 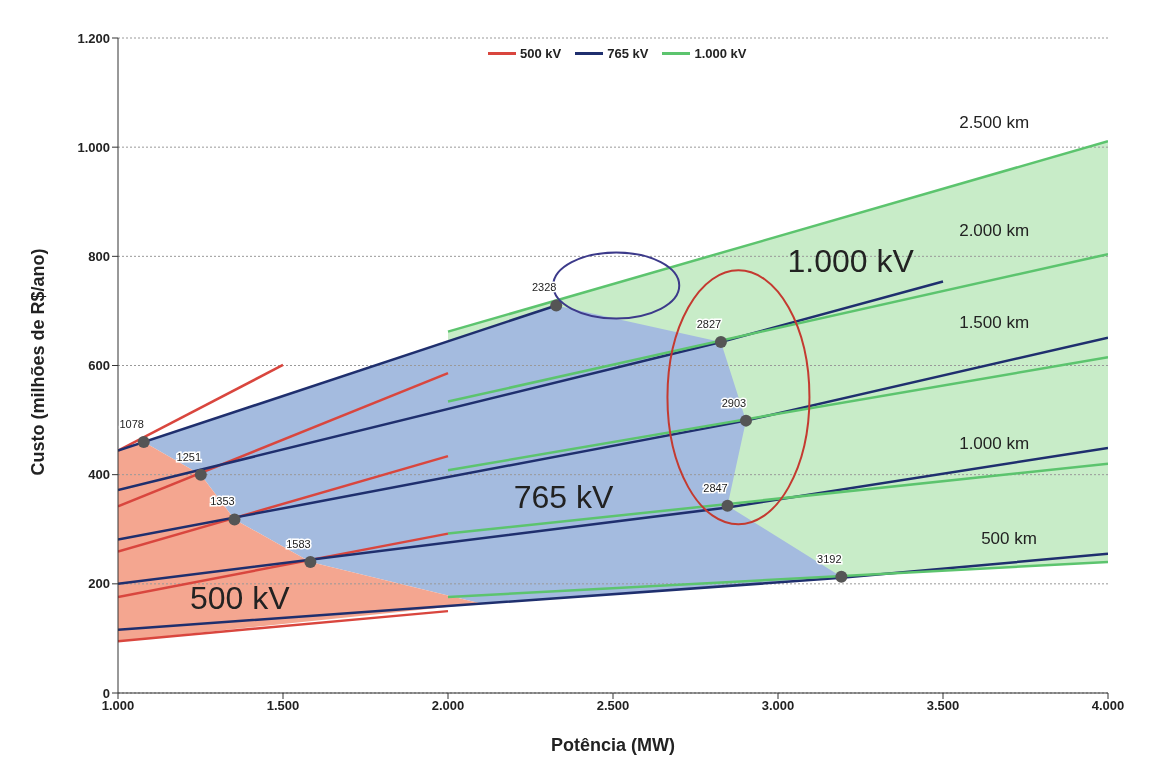 I want to click on annotation: 2847, so click(x=715, y=487).